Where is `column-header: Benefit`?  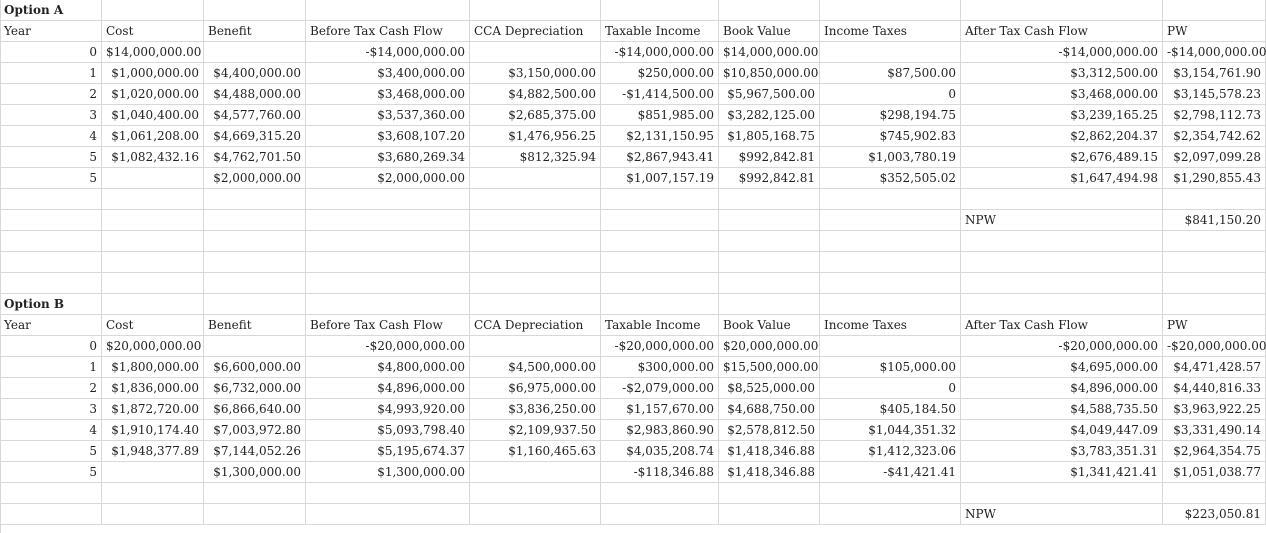
column-header: Benefit is located at coordinates (255, 31).